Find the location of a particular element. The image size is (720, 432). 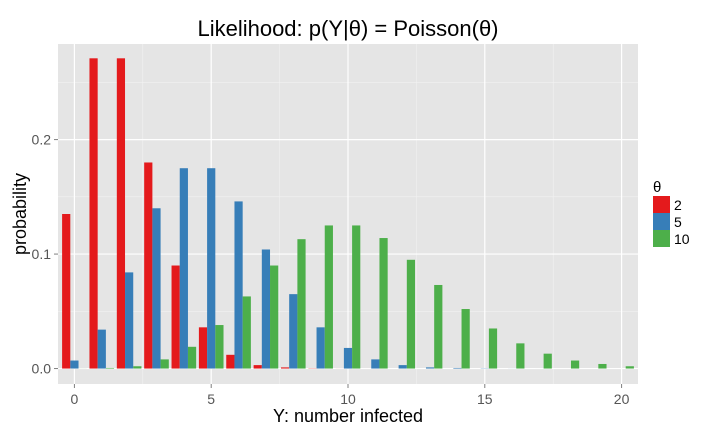

x-axis: 0 5 10 15 20 is located at coordinates (350, 395).